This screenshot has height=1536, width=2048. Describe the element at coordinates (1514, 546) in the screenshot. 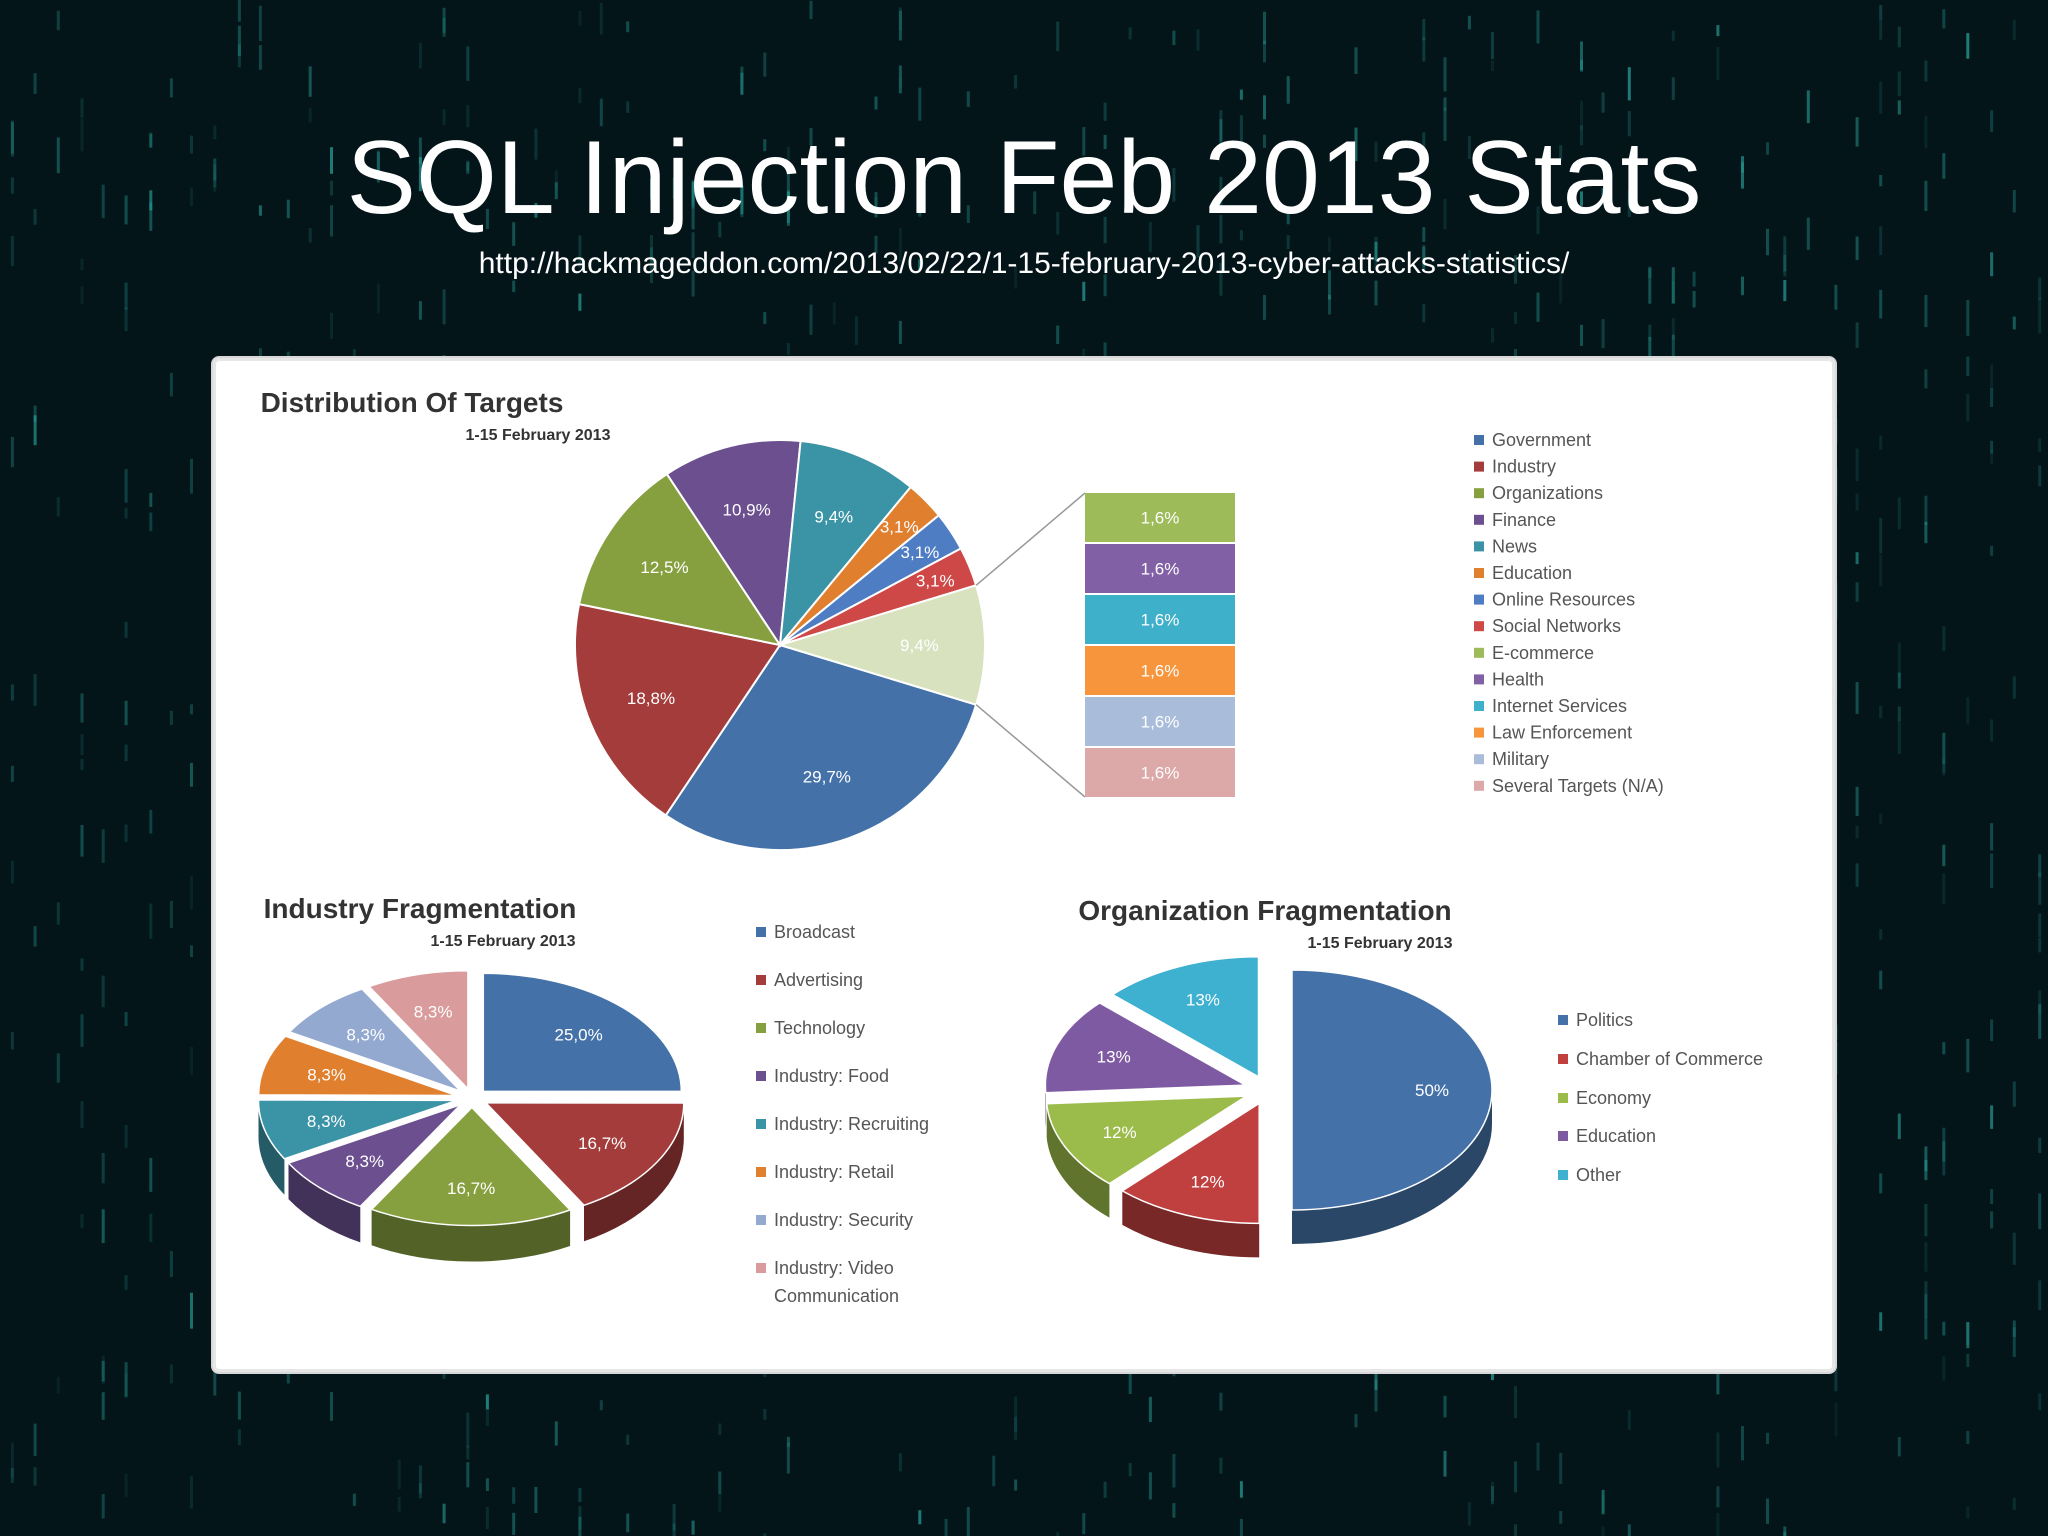

I see `legend-label: News` at that location.